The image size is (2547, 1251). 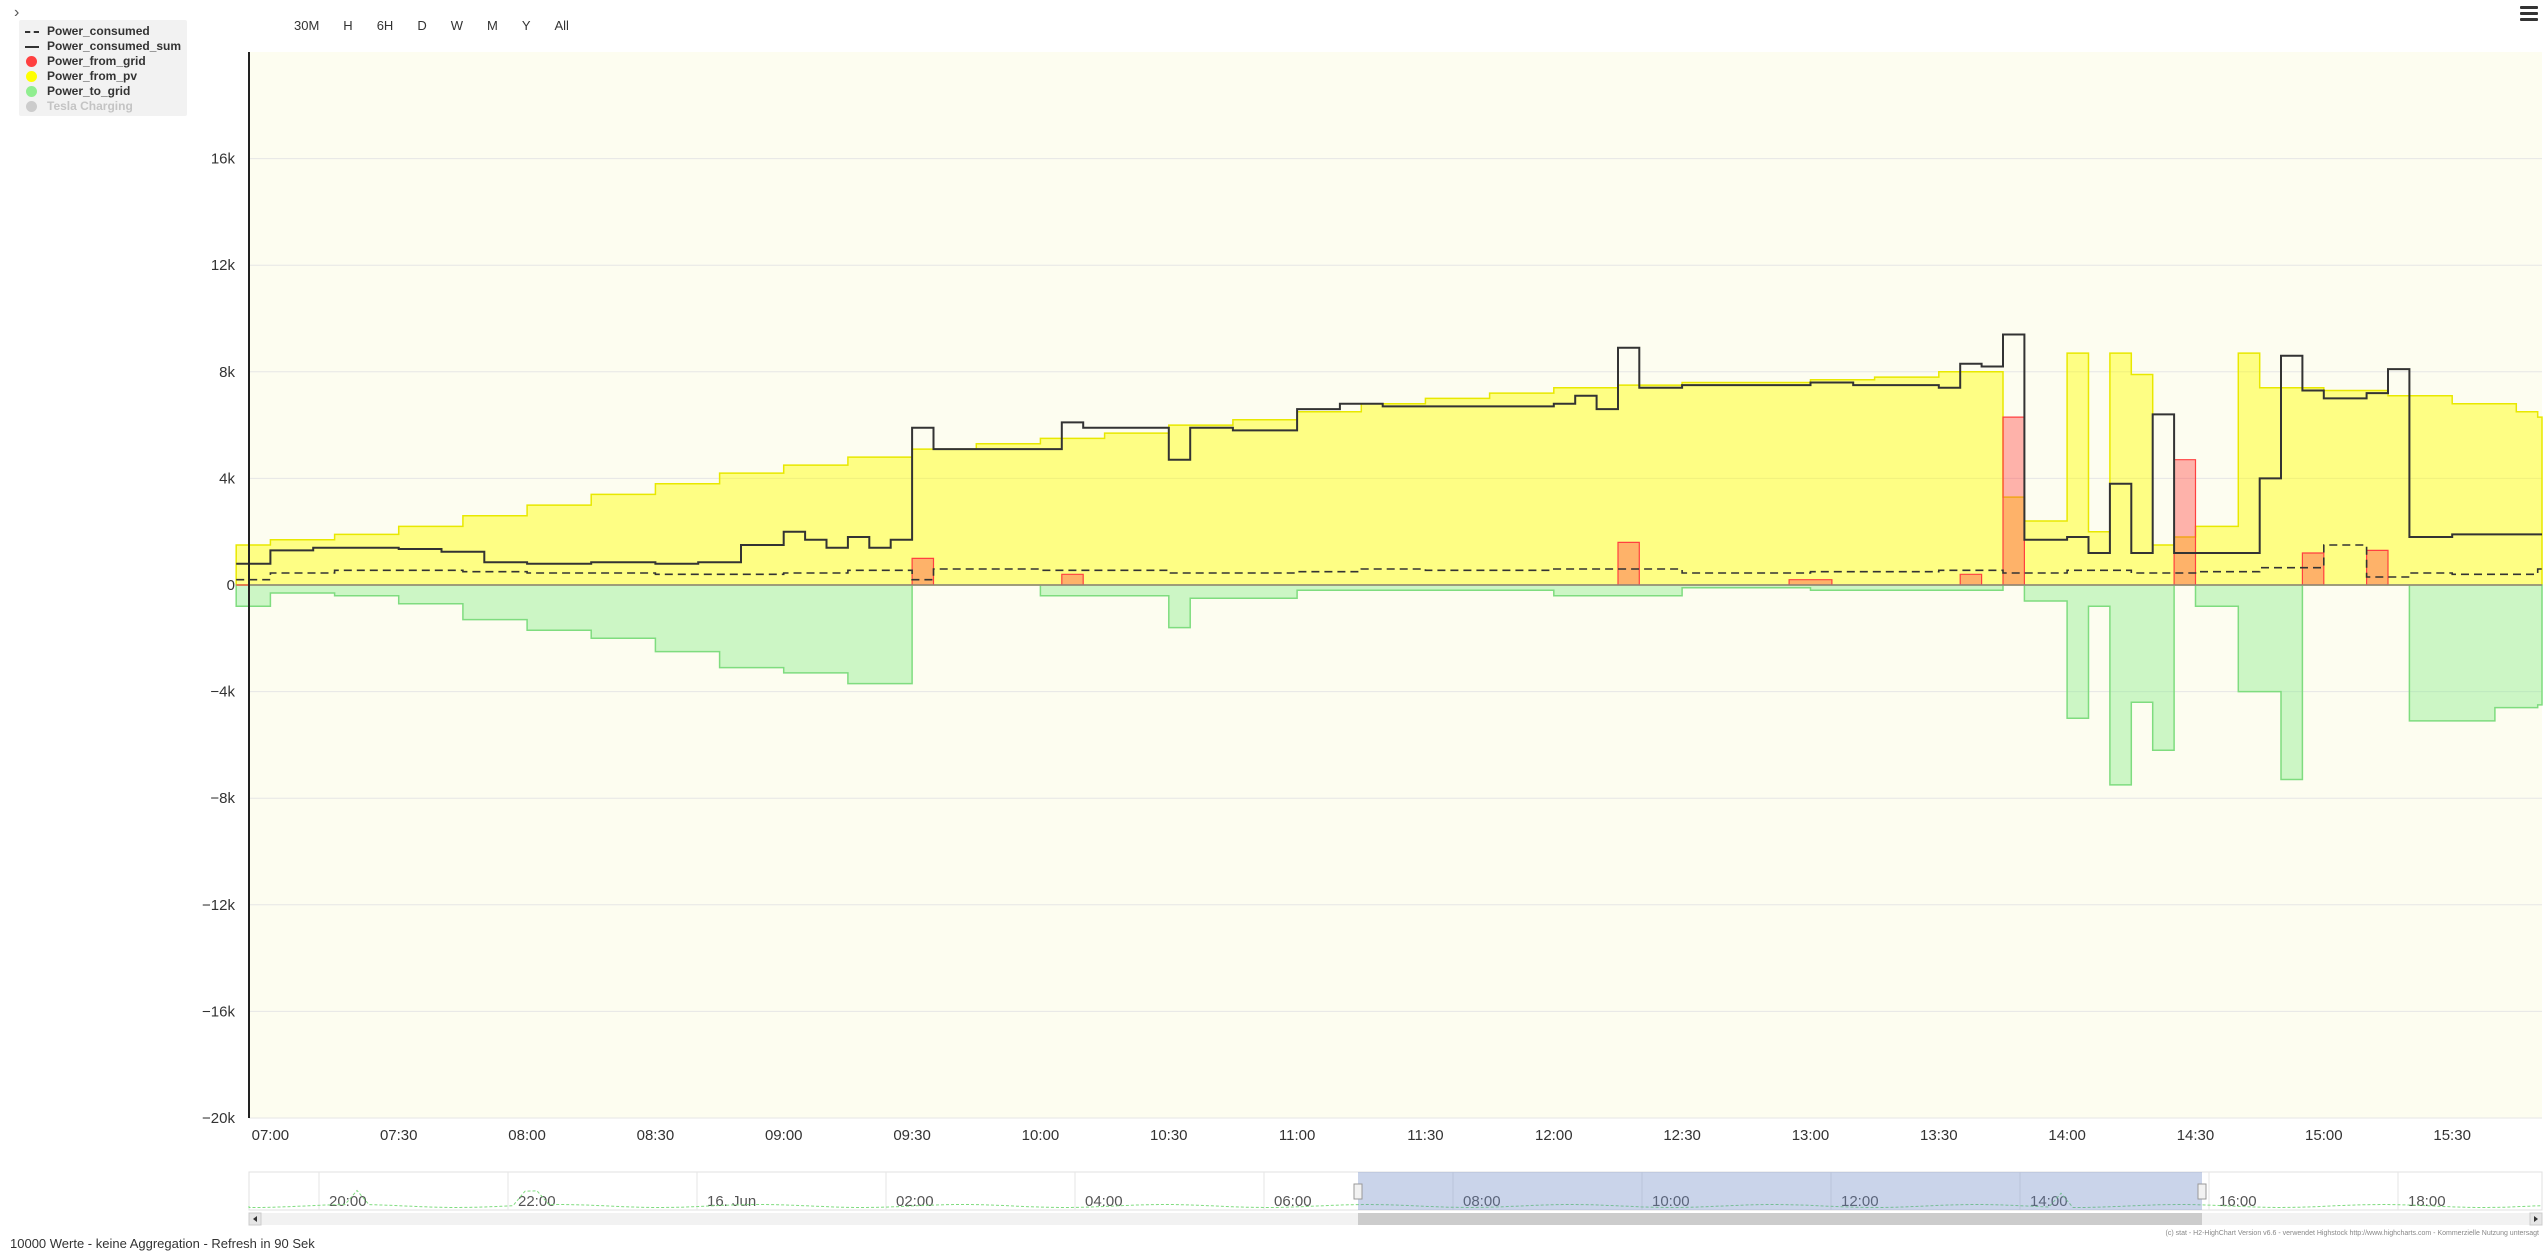 I want to click on range-button-30m: 30M, so click(x=307, y=25).